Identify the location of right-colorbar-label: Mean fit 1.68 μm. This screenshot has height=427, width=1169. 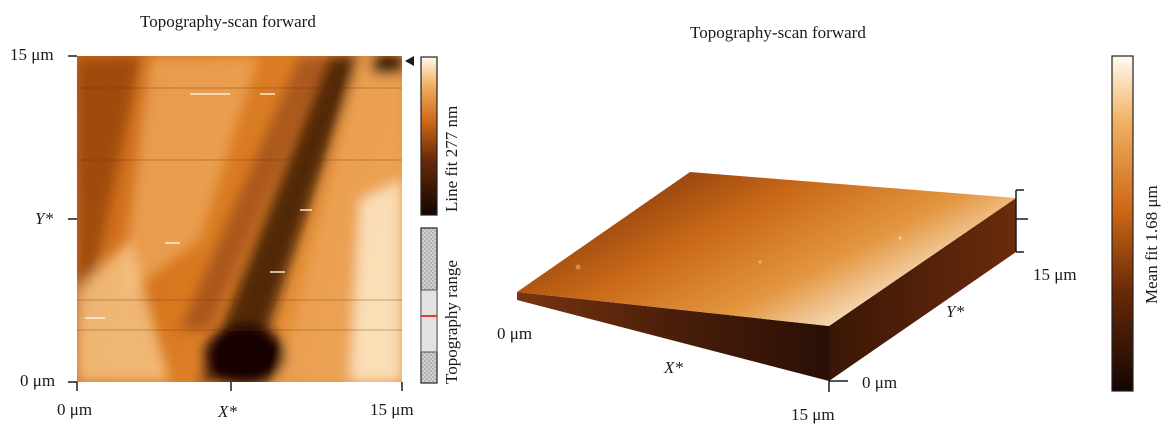
(1151, 244).